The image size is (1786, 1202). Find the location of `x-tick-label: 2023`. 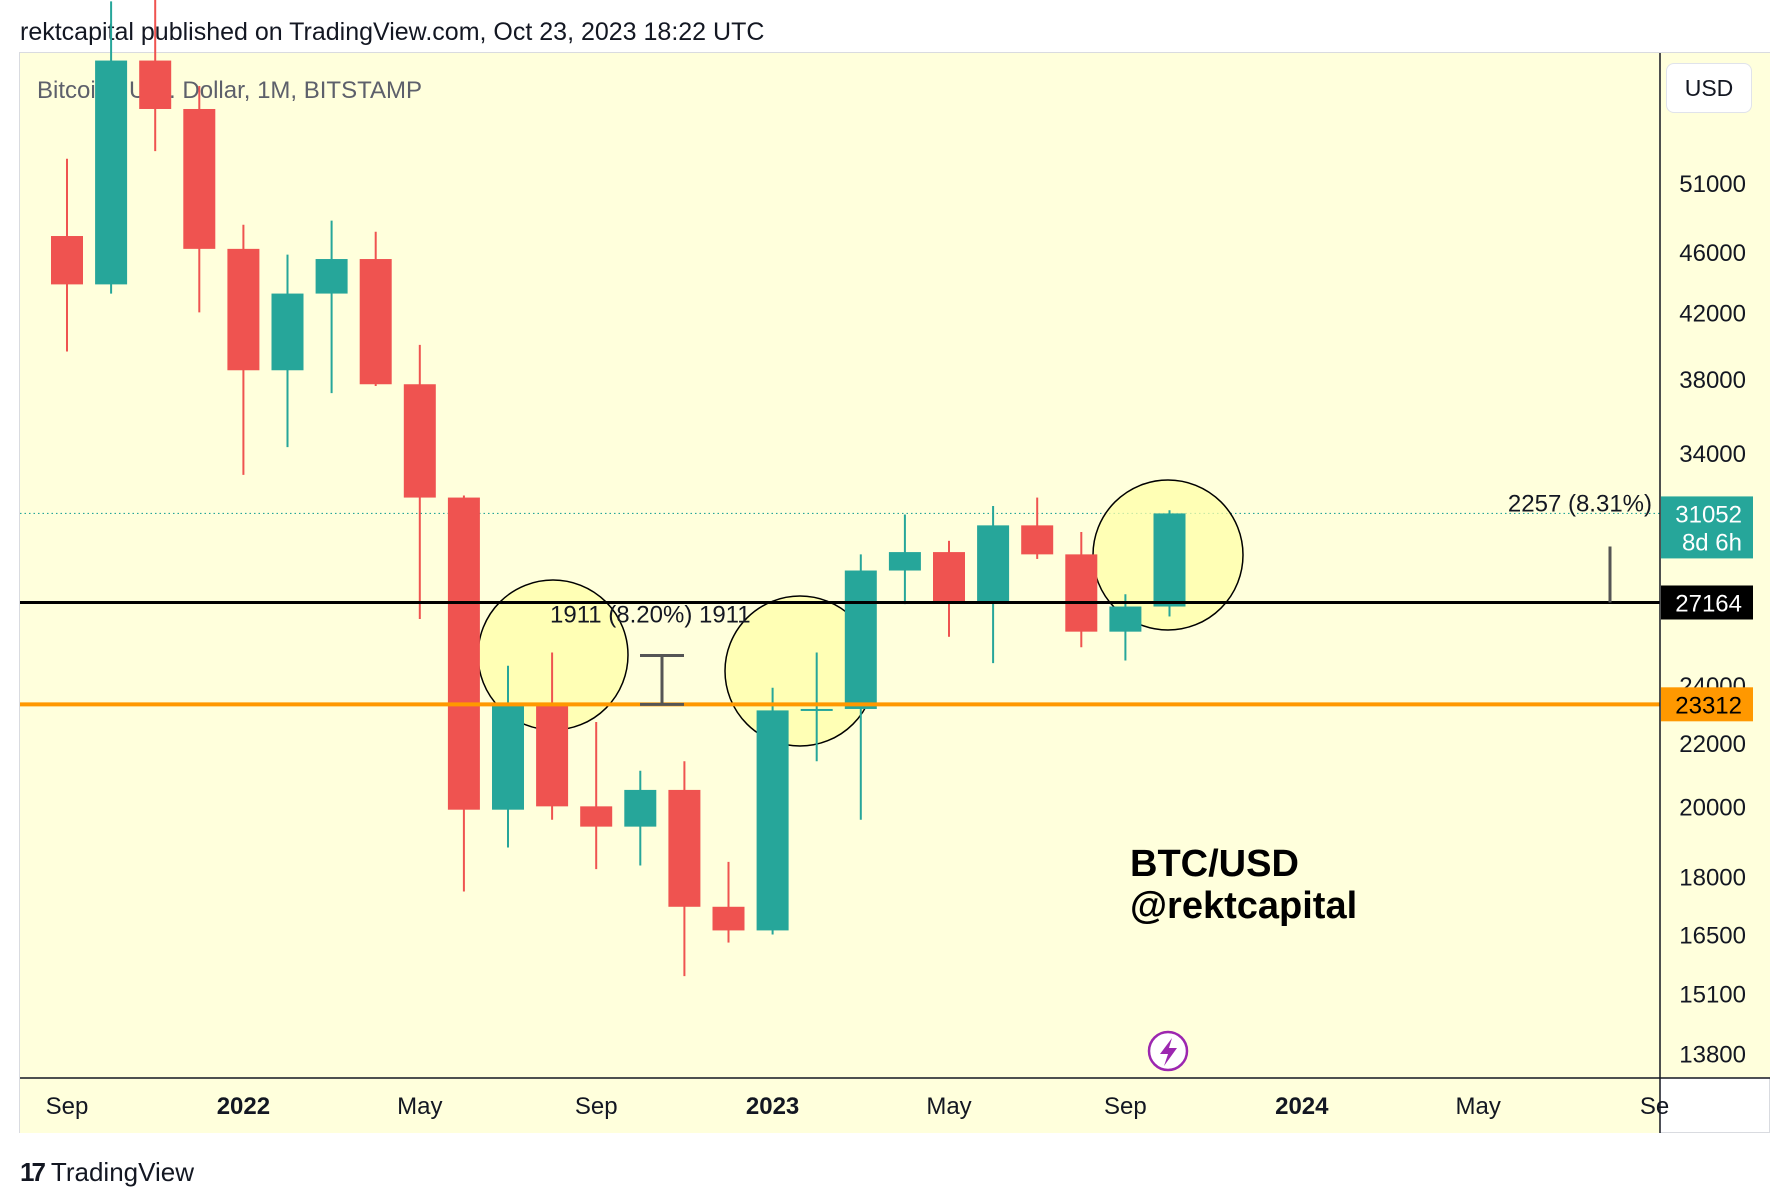

x-tick-label: 2023 is located at coordinates (772, 1106).